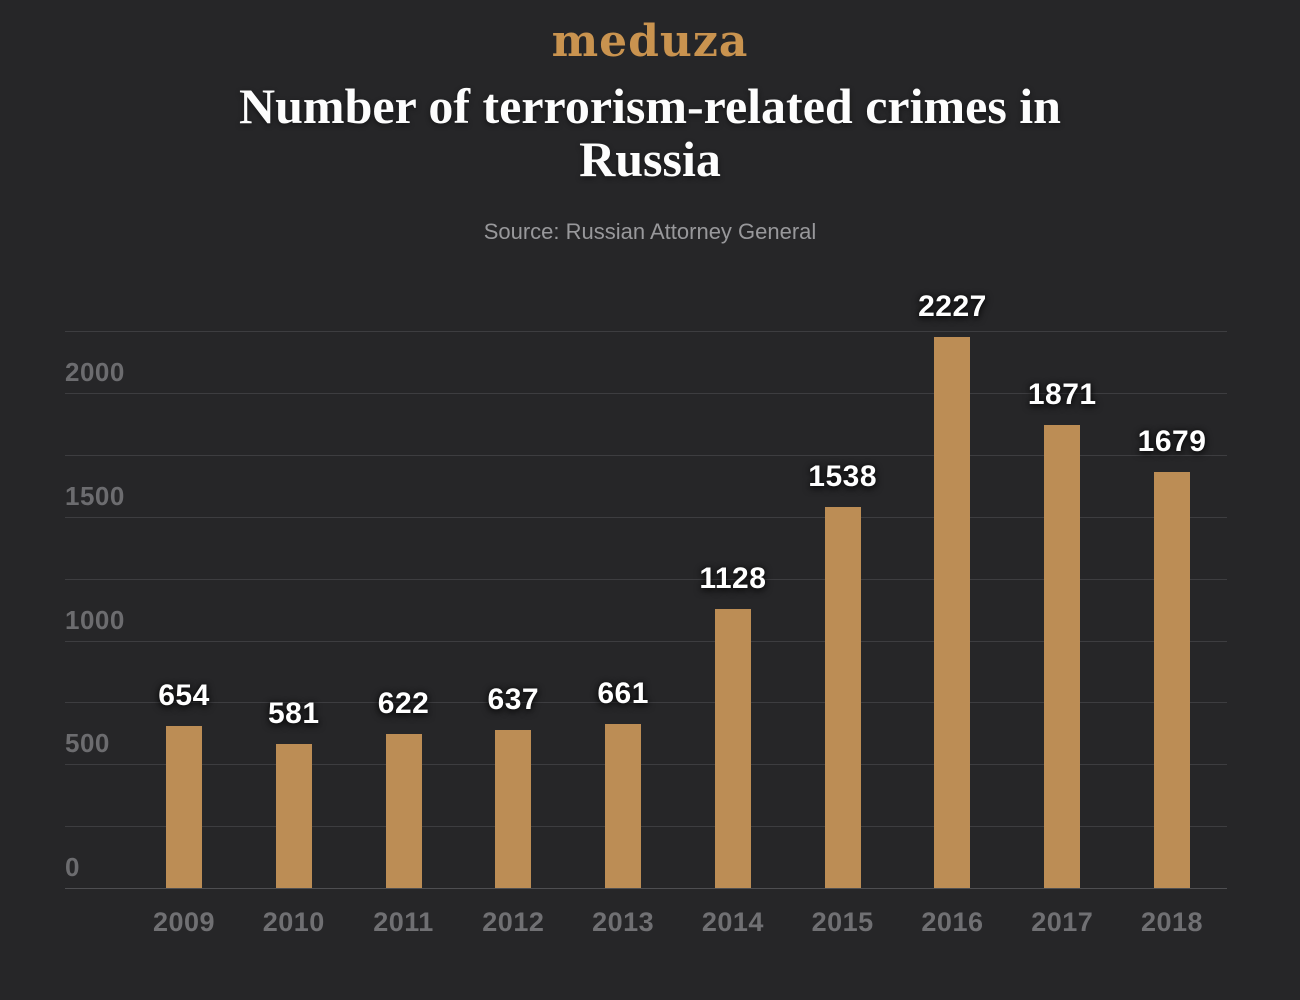 This screenshot has width=1300, height=1000. Describe the element at coordinates (95, 372) in the screenshot. I see `y-axis-label: 2000` at that location.